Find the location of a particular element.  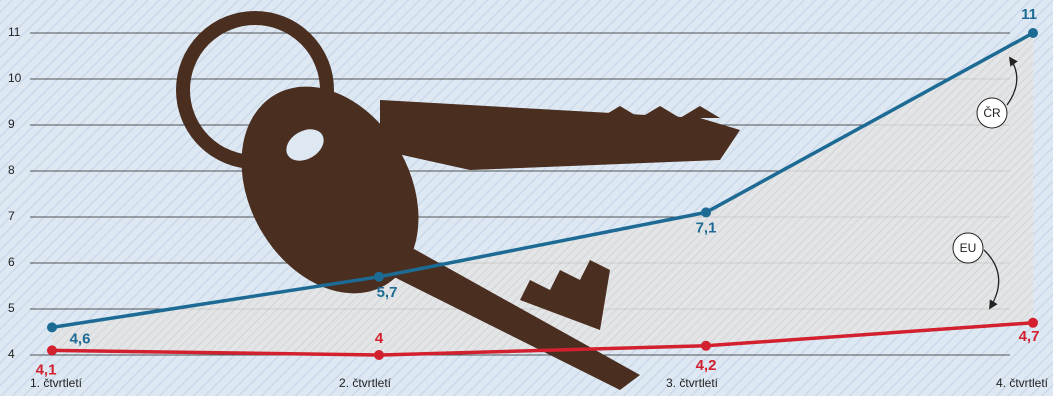

y-tick-label: 11 is located at coordinates (14, 32).